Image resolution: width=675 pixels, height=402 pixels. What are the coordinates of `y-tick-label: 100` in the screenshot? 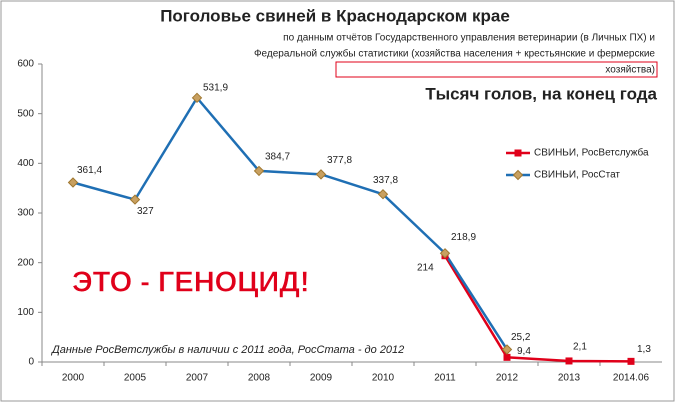 It's located at (25, 312).